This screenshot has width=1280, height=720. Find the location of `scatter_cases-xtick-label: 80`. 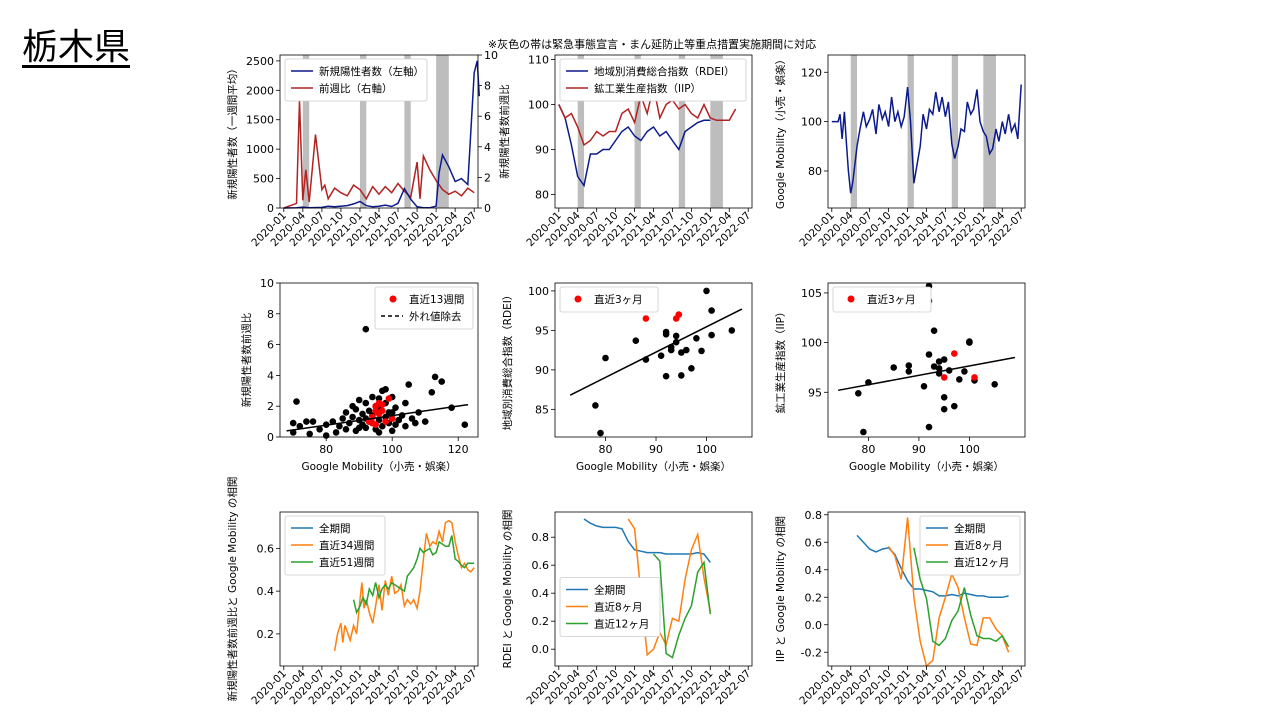

scatter_cases-xtick-label: 80 is located at coordinates (326, 449).